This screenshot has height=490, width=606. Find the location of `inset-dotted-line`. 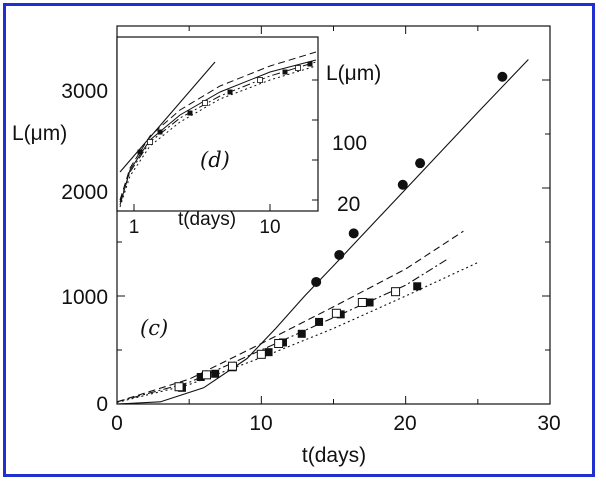

inset-dotted-line is located at coordinates (218, 136).